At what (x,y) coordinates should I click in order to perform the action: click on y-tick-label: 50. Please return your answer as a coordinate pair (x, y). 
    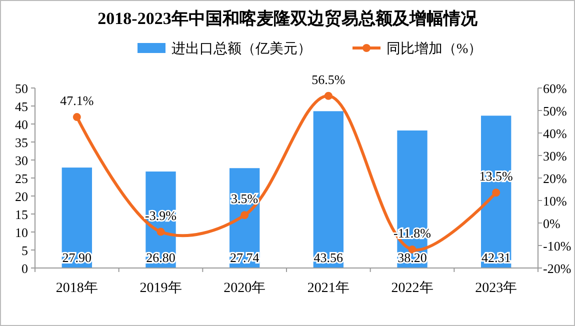
    Looking at the image, I should click on (21, 88).